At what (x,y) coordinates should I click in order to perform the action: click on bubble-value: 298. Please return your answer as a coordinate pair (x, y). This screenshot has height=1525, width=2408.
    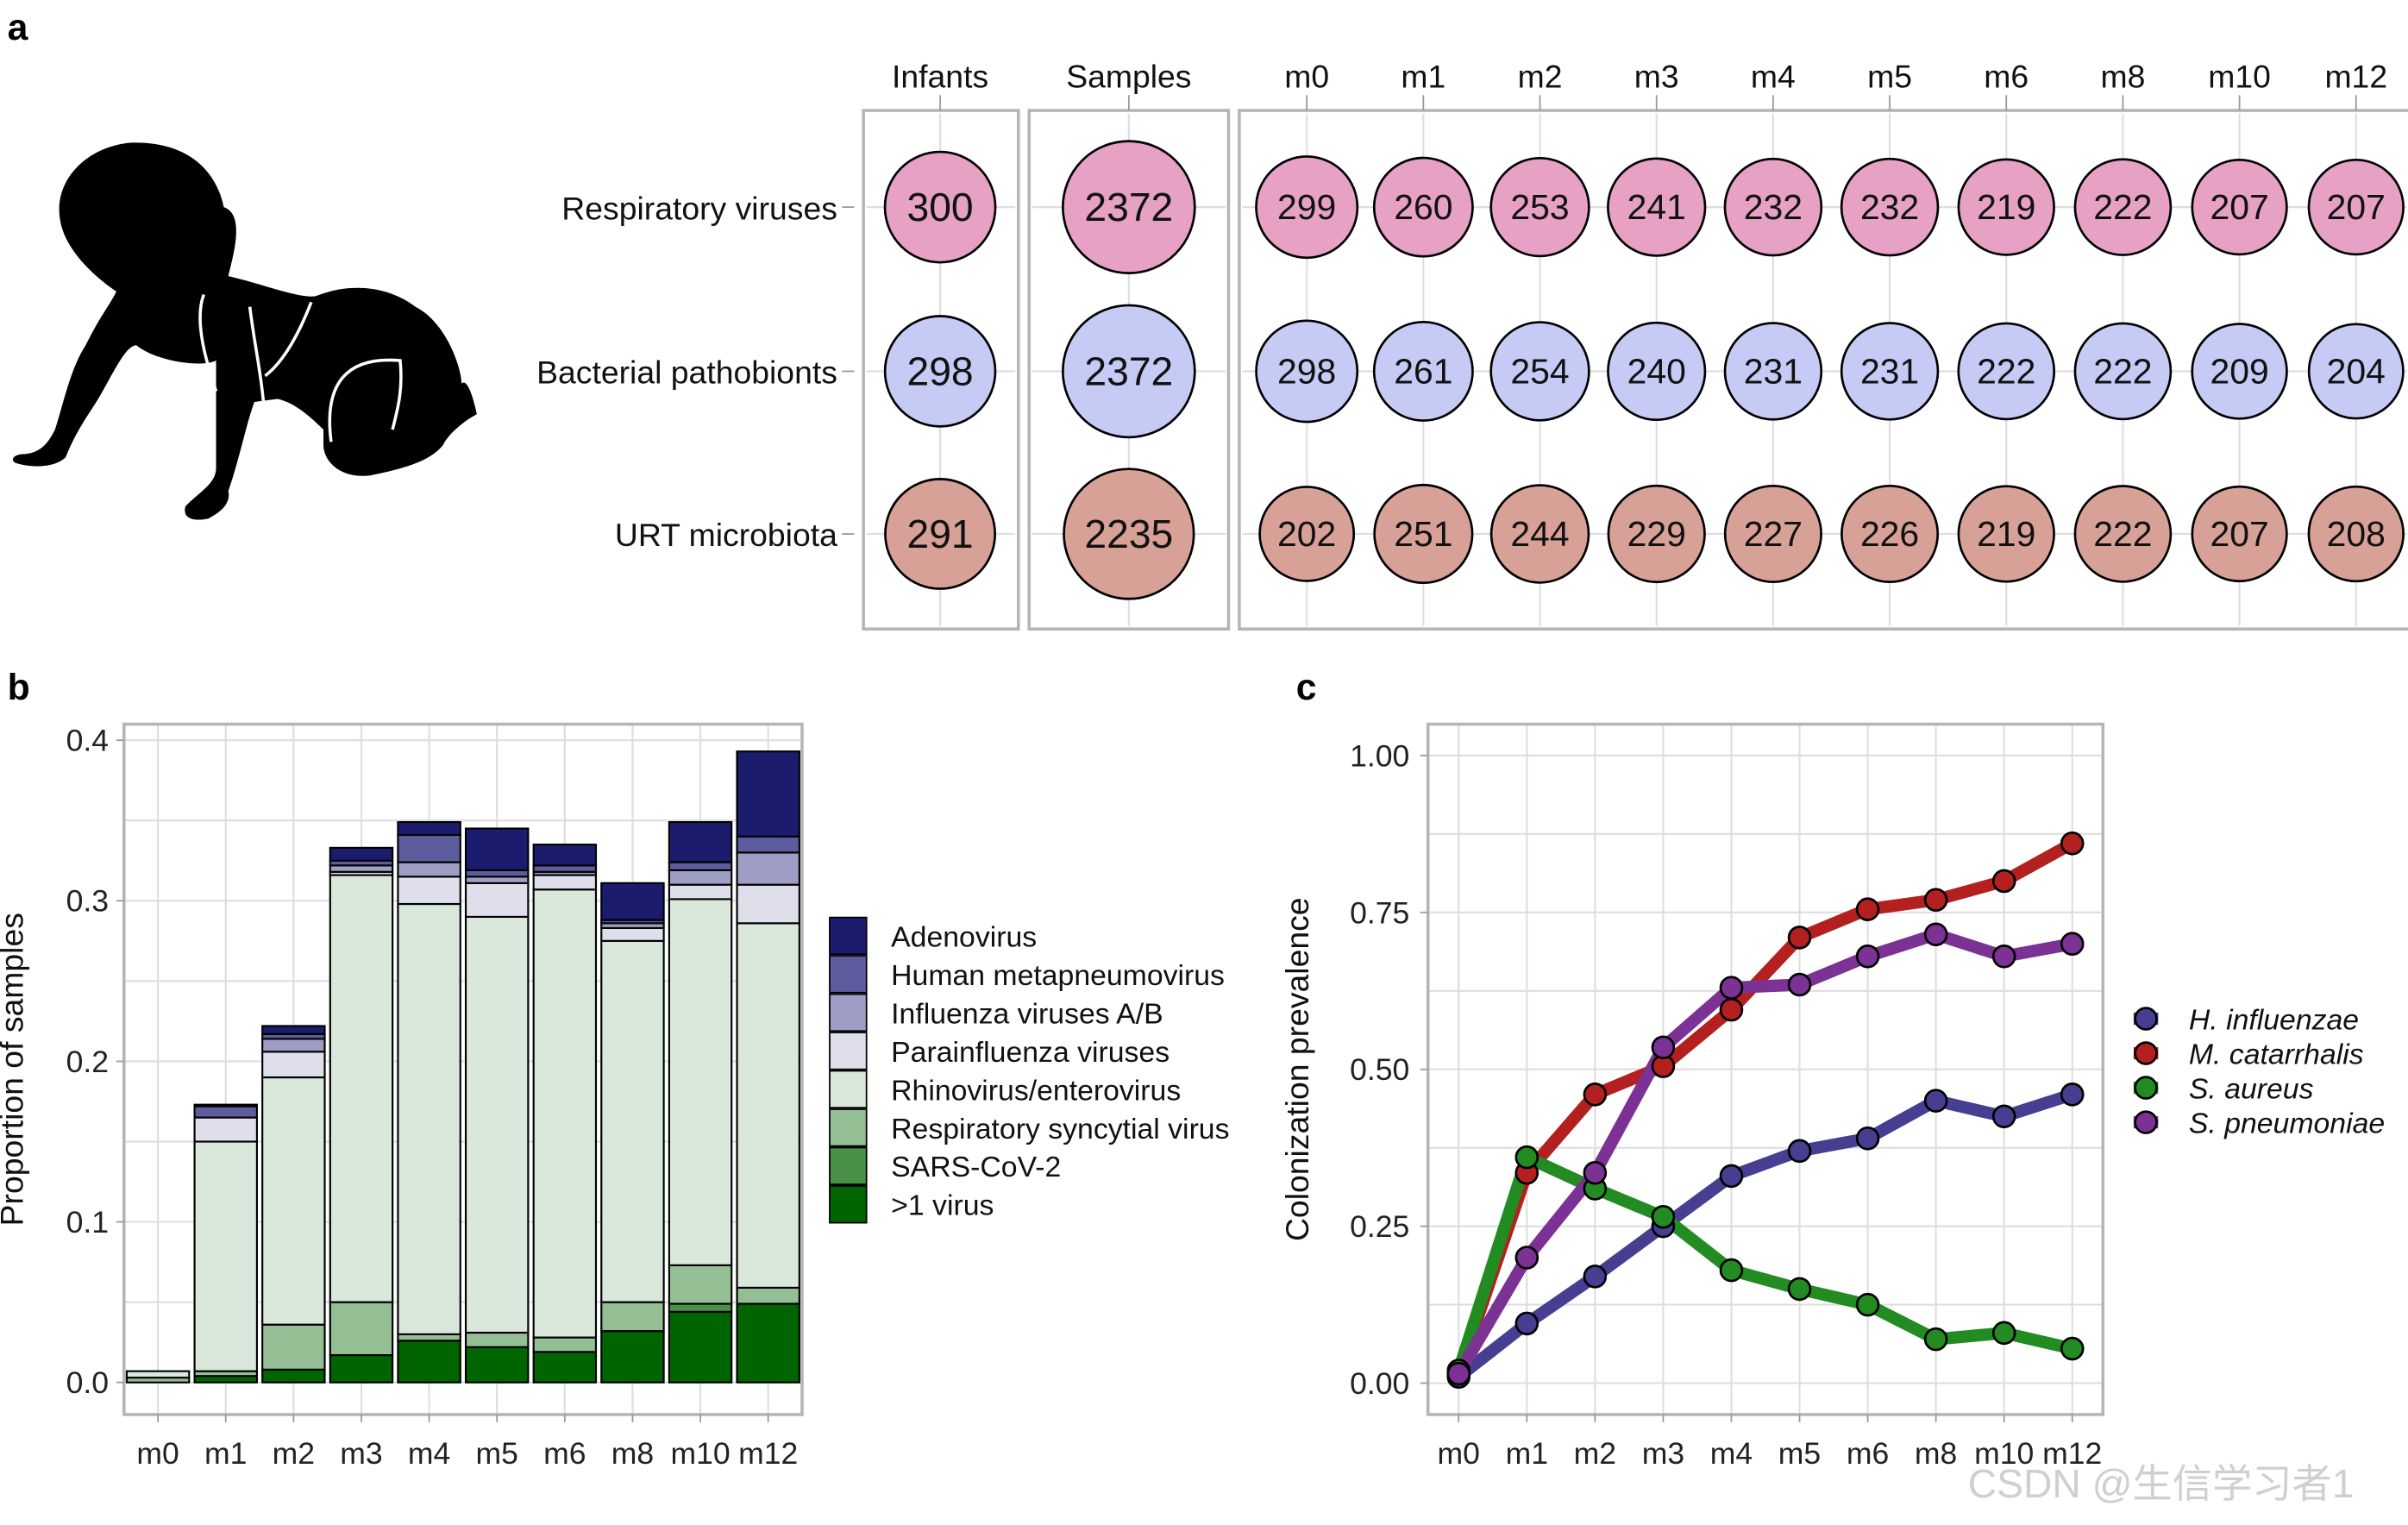
    Looking at the image, I should click on (1306, 371).